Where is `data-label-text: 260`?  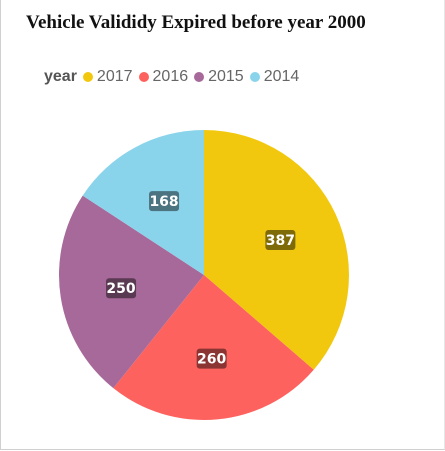
data-label-text: 260 is located at coordinates (211, 360).